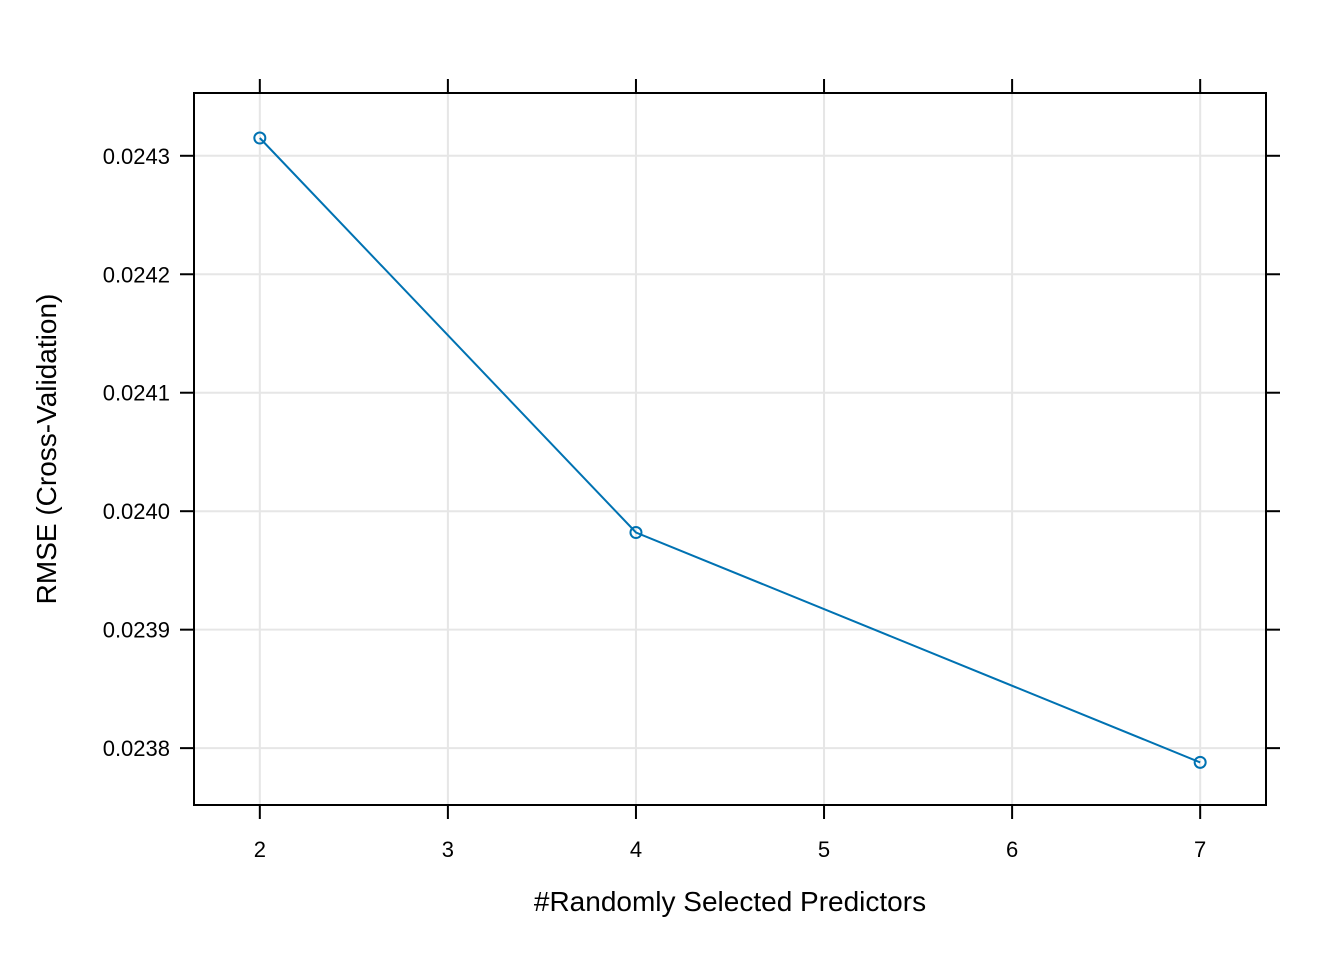 The height and width of the screenshot is (960, 1344). Describe the element at coordinates (136, 511) in the screenshot. I see `y-tick-label: 0.0240` at that location.